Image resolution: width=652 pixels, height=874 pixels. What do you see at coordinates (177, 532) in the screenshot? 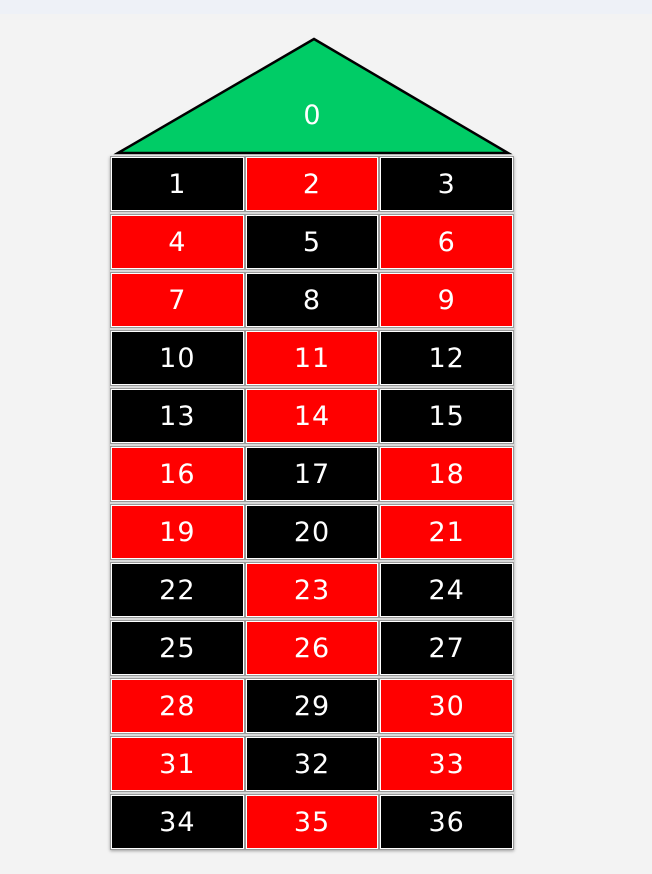
I see `number-cell-19: 19` at bounding box center [177, 532].